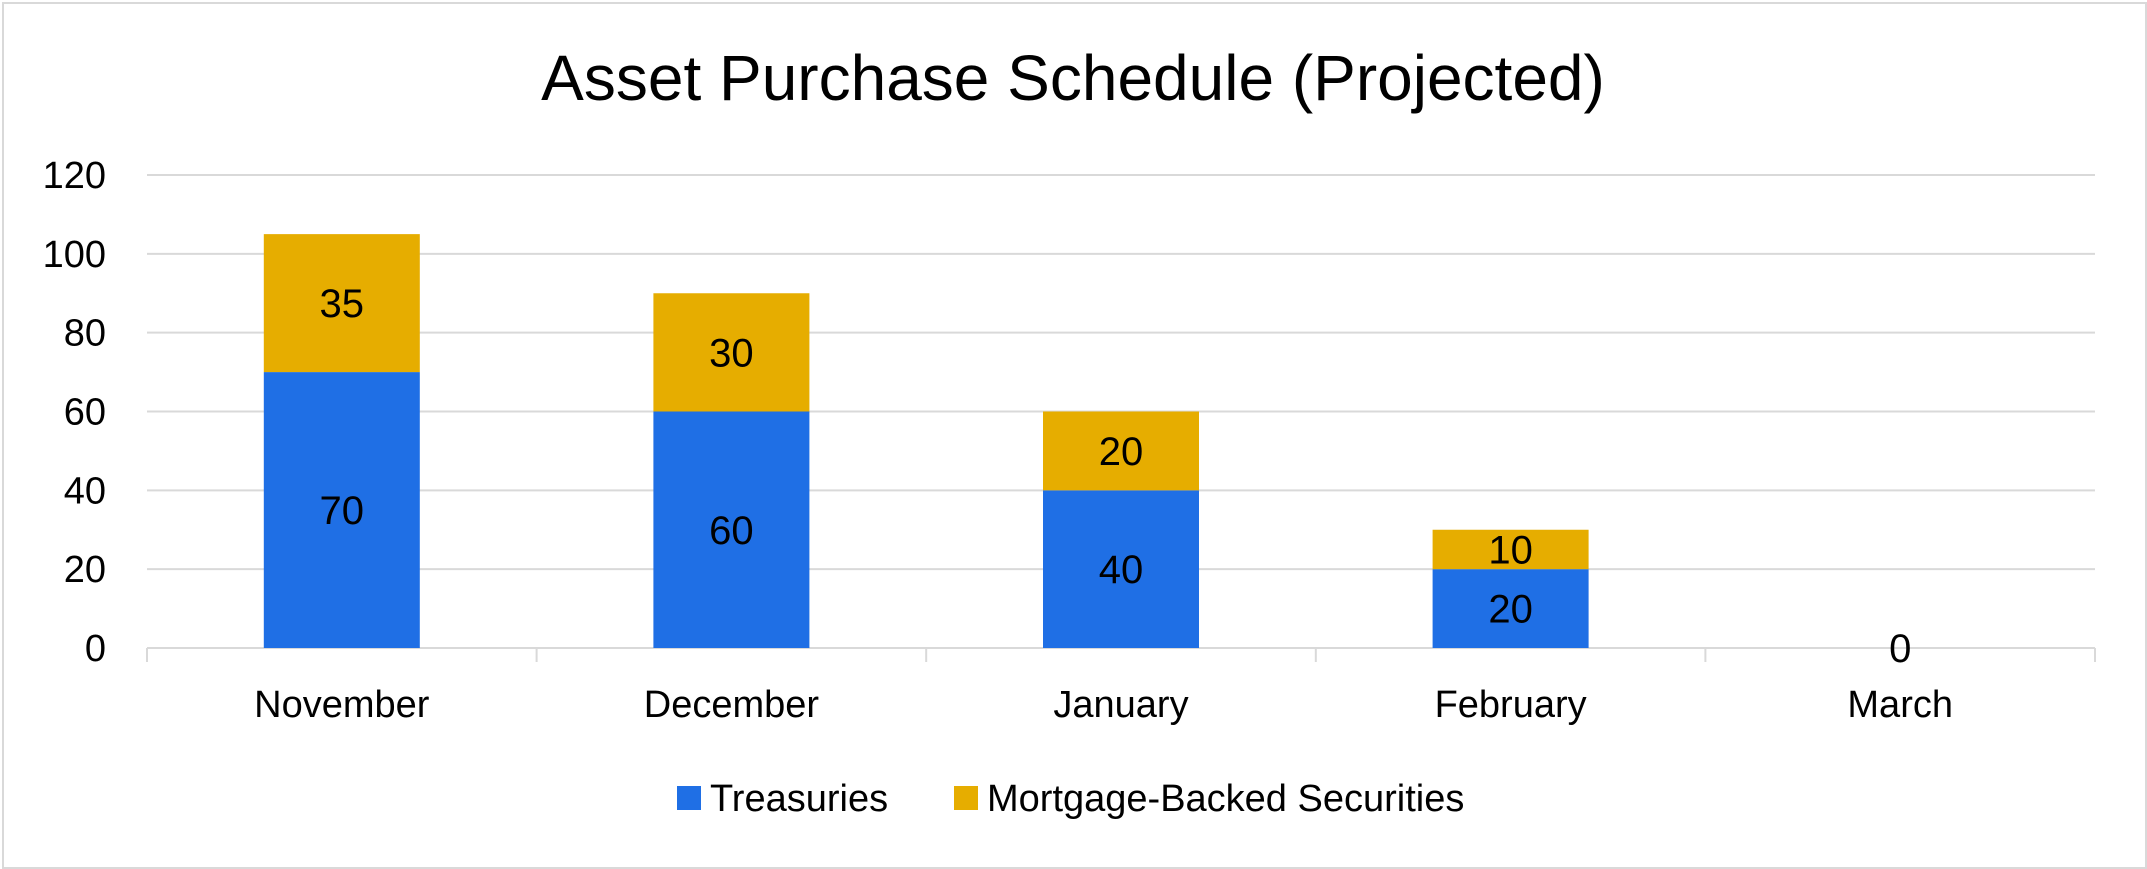 The width and height of the screenshot is (2147, 869). I want to click on y-axis-ticks: 0 20 40 60 80 100 120, so click(74, 412).